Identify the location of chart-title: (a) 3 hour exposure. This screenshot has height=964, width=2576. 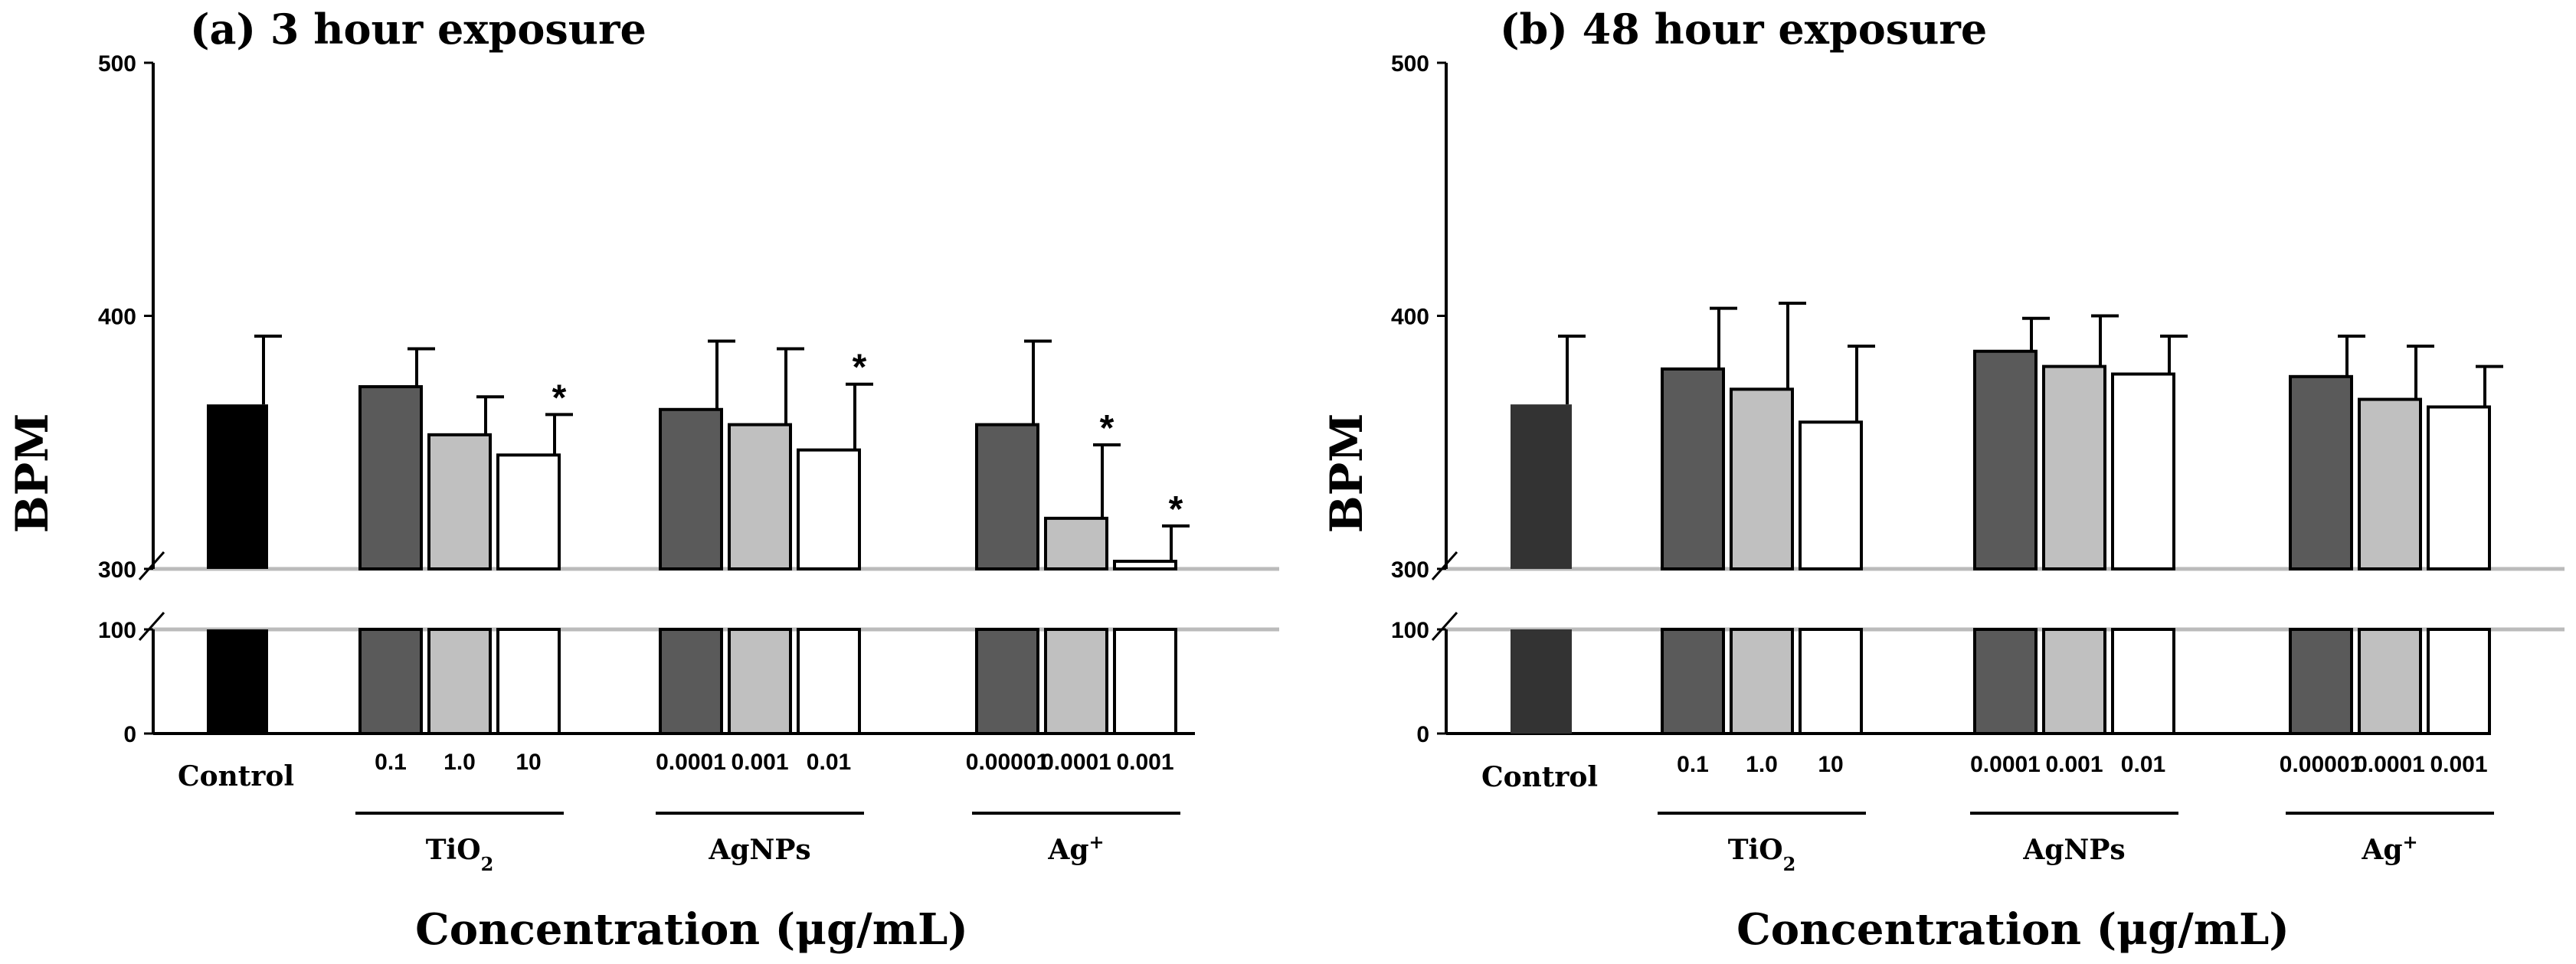
(418, 29).